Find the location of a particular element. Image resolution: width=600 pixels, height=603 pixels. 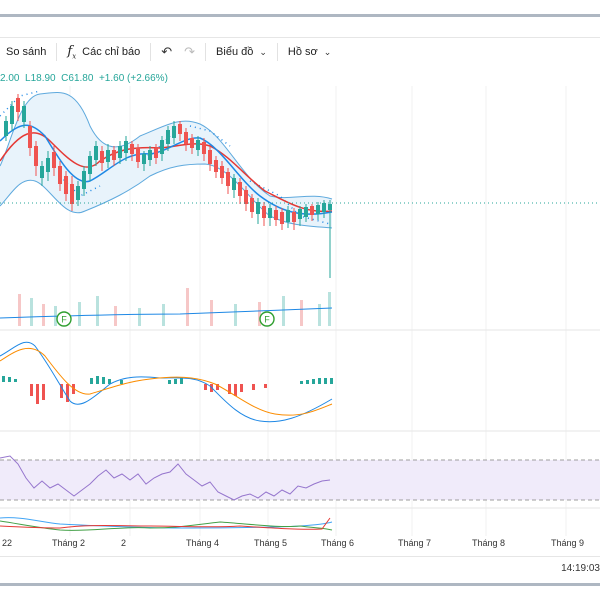

adx-line-blue is located at coordinates (166, 523).